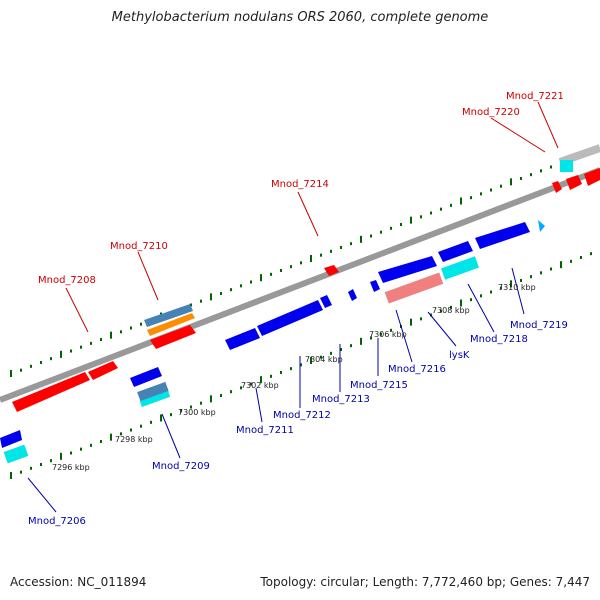 The height and width of the screenshot is (600, 600). I want to click on reverse-gene-label-5: Mnod_7215, so click(379, 385).